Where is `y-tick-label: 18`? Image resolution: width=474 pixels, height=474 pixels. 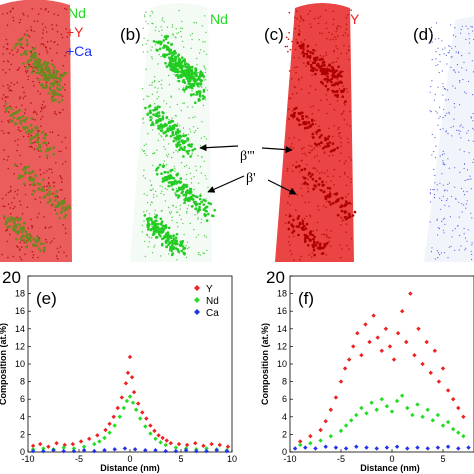
y-tick-label: 18 is located at coordinates (282, 294).